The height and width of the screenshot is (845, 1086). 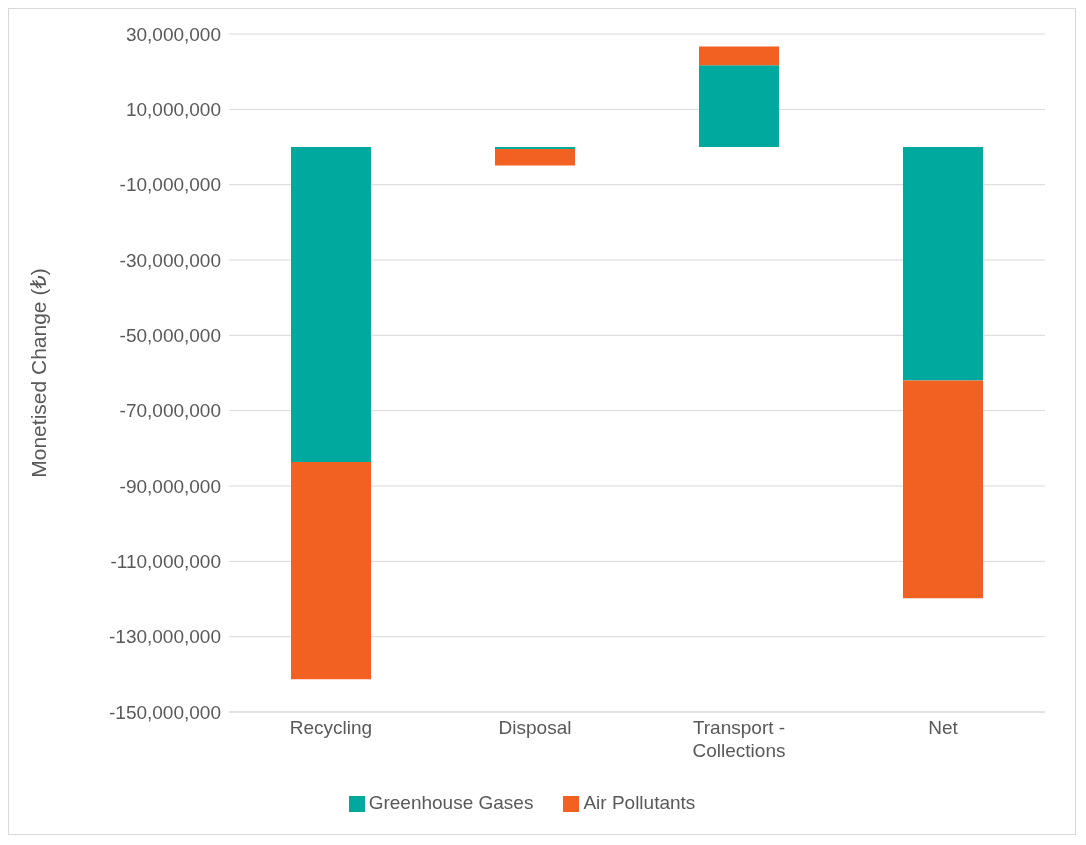 What do you see at coordinates (173, 110) in the screenshot?
I see `y-tick-label: 10,000,000` at bounding box center [173, 110].